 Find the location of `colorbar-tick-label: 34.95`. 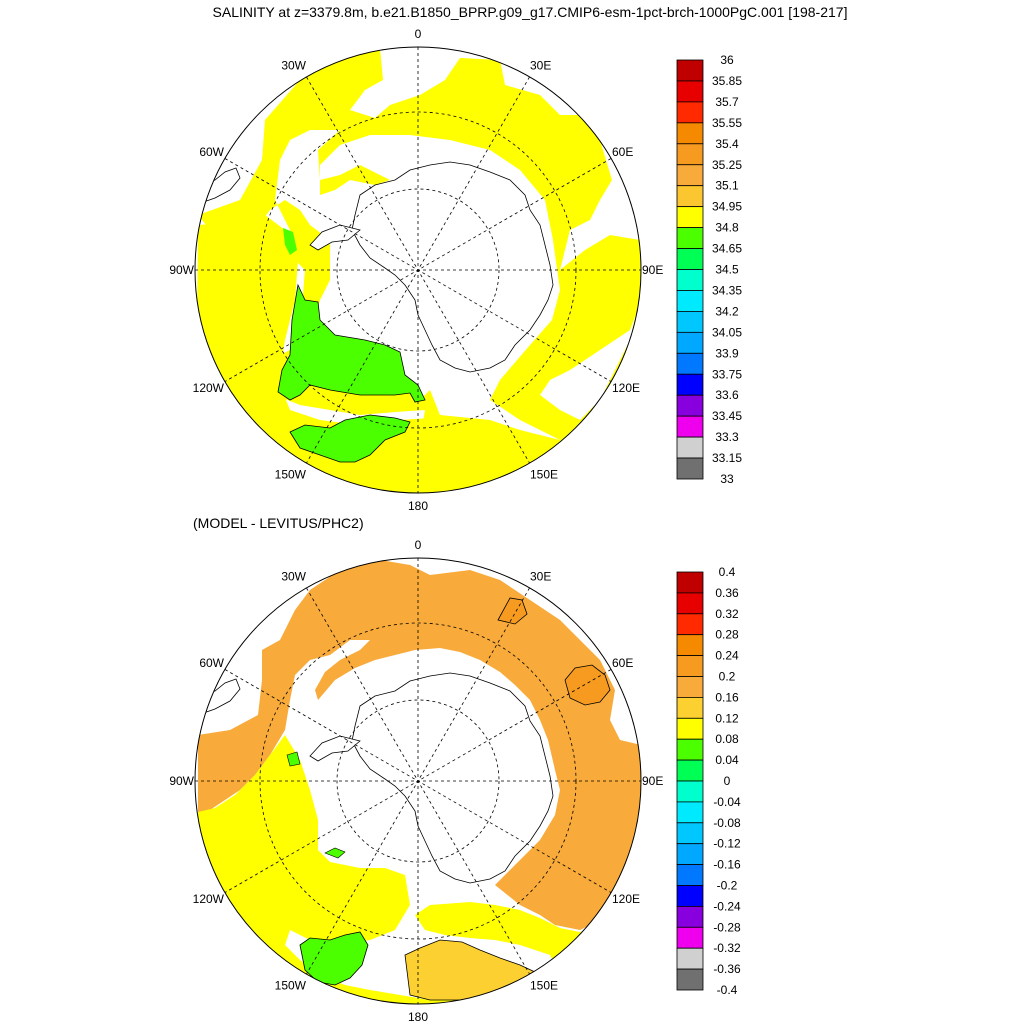

colorbar-tick-label: 34.95 is located at coordinates (727, 207).